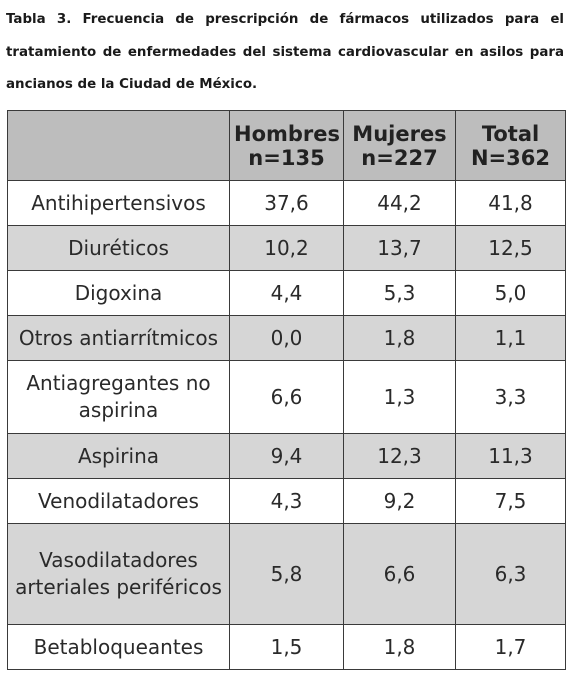 The width and height of the screenshot is (570, 685). I want to click on header-empty-cell, so click(118, 145).